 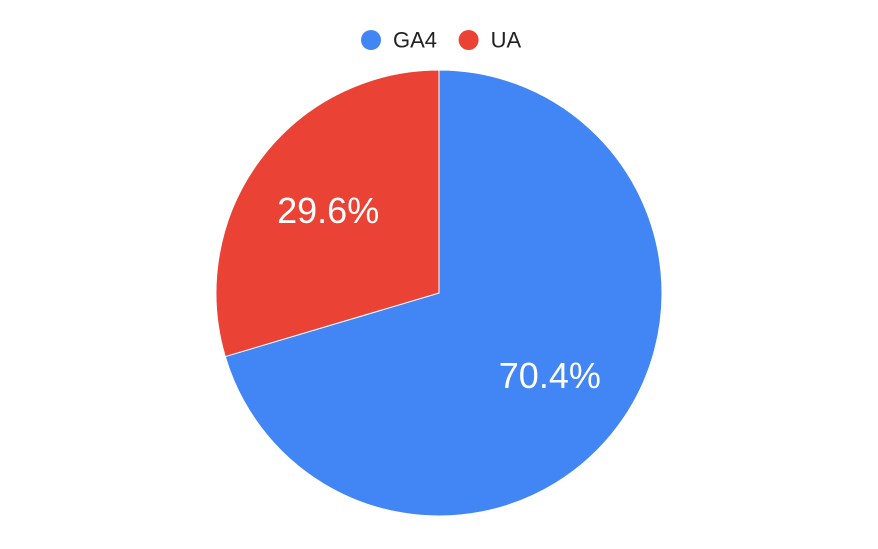 I want to click on legend-item-ga4: GA4, so click(x=399, y=40).